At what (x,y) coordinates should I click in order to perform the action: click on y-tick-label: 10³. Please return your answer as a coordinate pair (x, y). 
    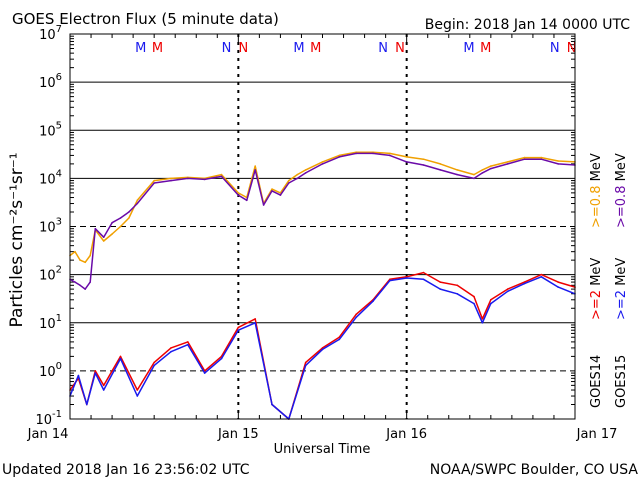
    Looking at the image, I should click on (50, 226).